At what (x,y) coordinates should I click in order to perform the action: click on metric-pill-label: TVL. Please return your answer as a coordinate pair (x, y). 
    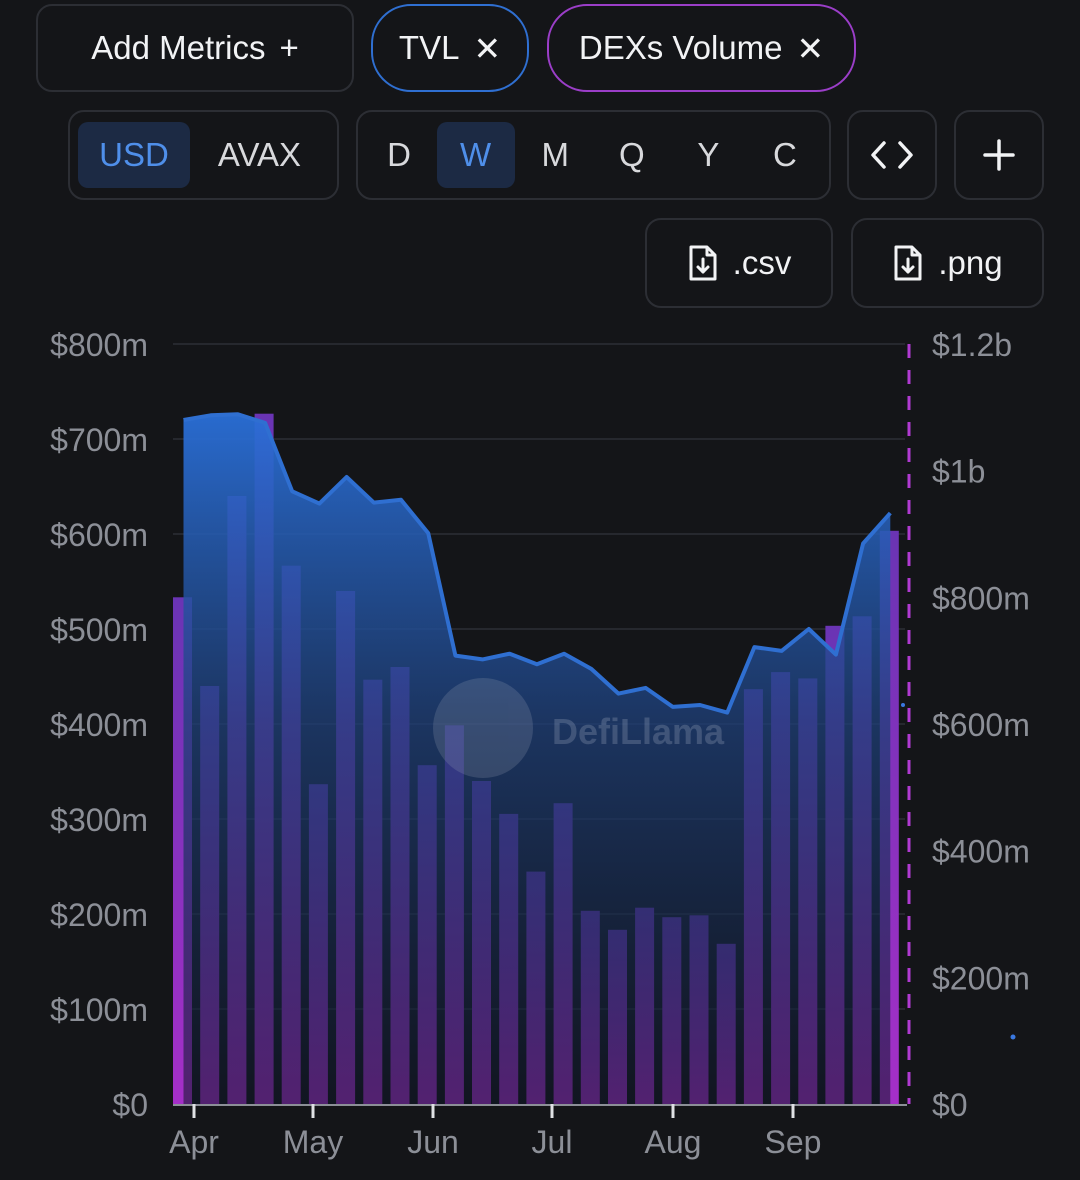
    Looking at the image, I should click on (429, 47).